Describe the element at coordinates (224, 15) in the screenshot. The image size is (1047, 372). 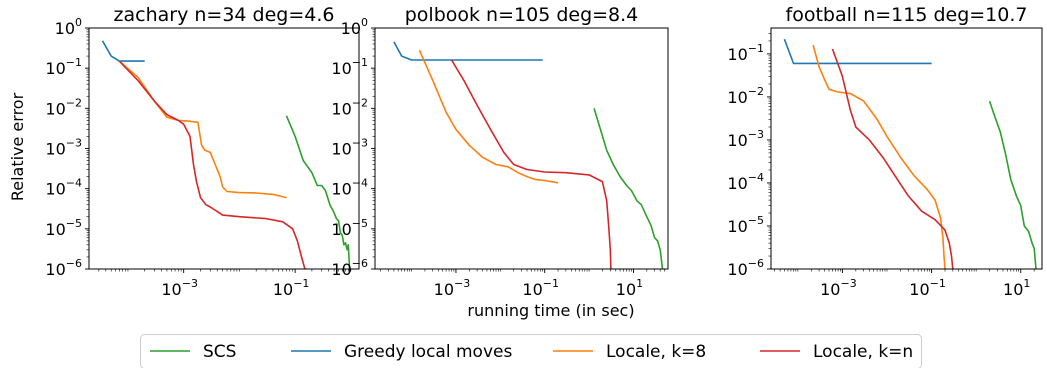
I see `chart-title: zachary n=34 deg=4.6` at that location.